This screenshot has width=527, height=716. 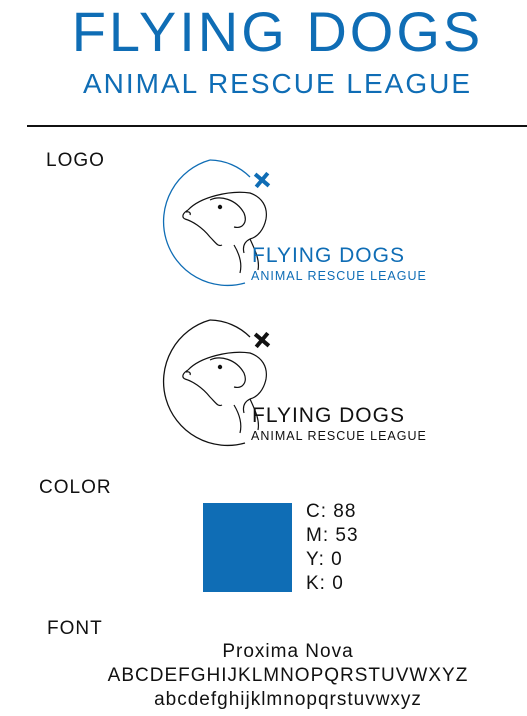 I want to click on color-swatch, so click(x=247, y=547).